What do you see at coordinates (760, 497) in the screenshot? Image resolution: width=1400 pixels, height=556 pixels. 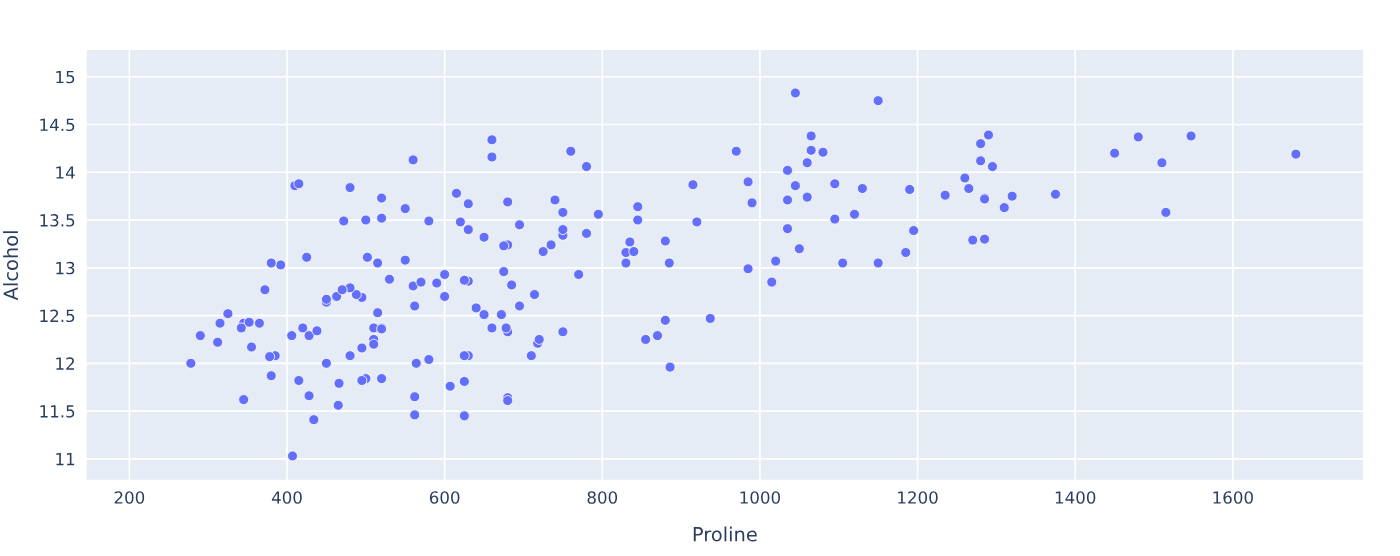 I see `x-tick-label: 1000` at bounding box center [760, 497].